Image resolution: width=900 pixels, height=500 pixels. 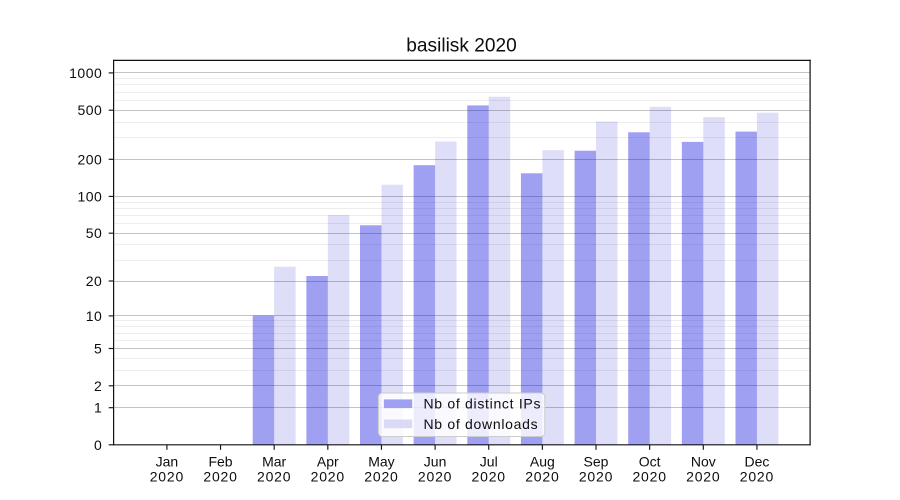 What do you see at coordinates (98, 386) in the screenshot?
I see `svg-text: 2` at bounding box center [98, 386].